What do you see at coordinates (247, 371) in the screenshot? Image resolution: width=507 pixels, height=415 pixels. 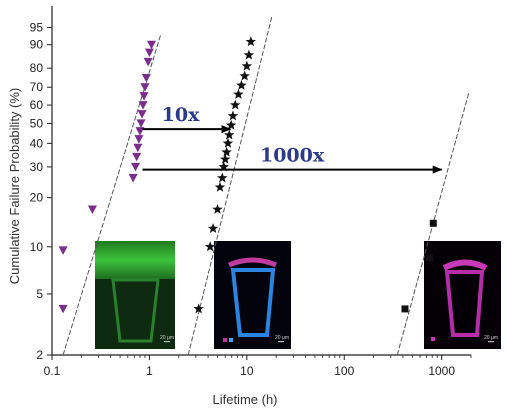 I see `x-tick-label: 10` at bounding box center [247, 371].